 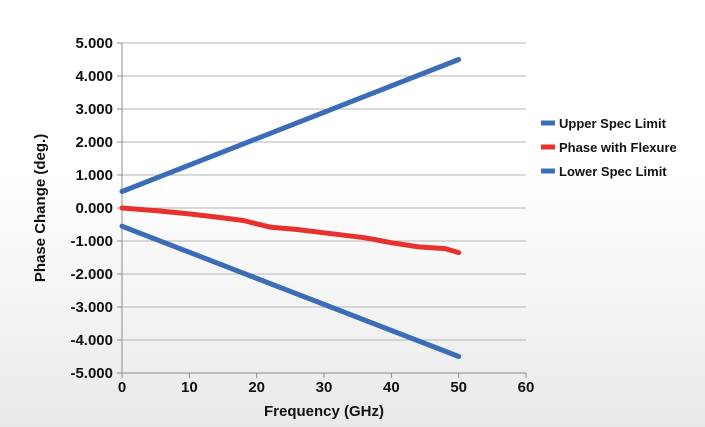 I want to click on y-tick-label: 2.000, so click(x=94, y=142).